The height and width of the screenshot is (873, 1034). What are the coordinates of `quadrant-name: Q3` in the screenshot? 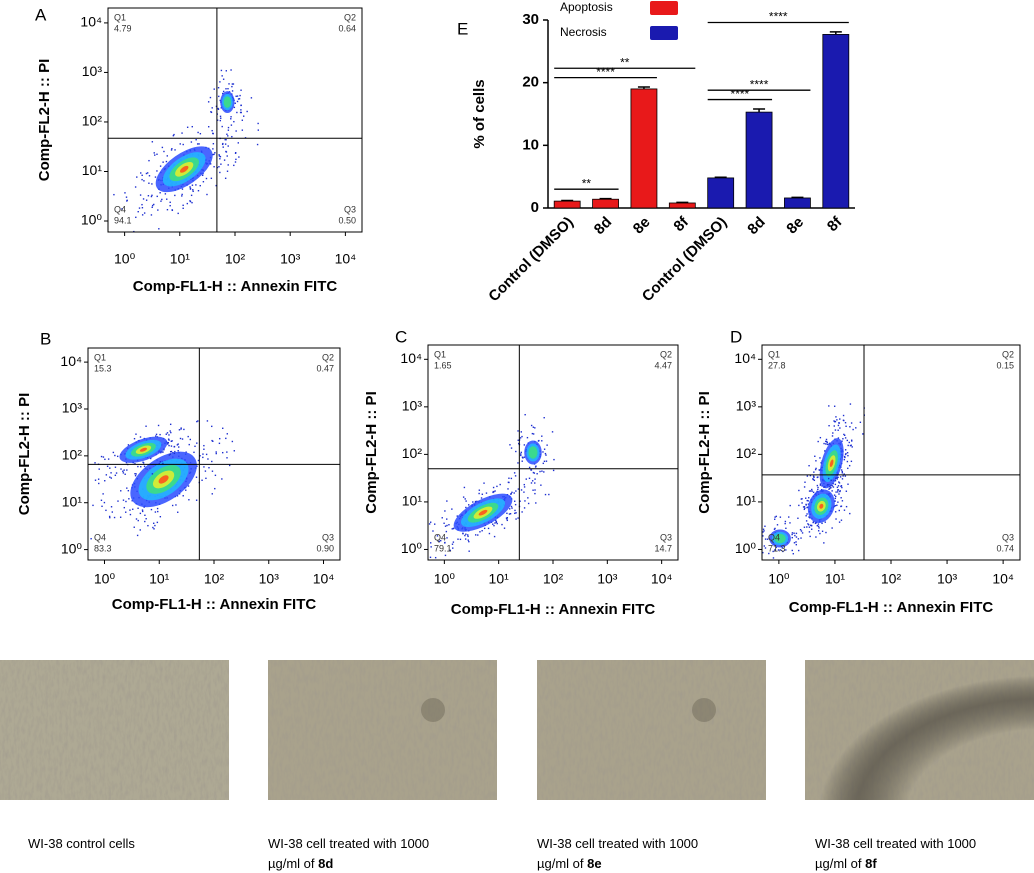 It's located at (1008, 537).